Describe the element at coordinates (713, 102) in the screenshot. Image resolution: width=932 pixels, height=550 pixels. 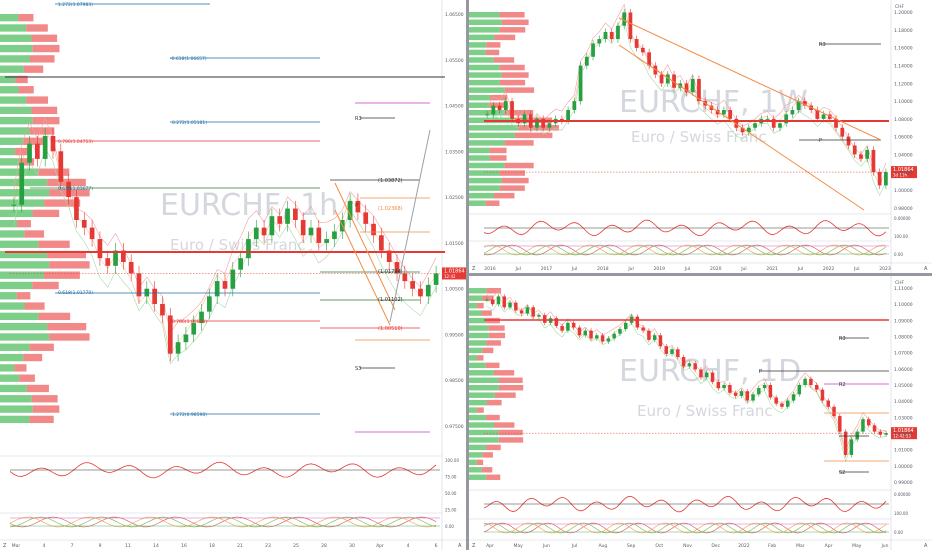
I see `watermark-symbol: EURCHF, 1W` at that location.